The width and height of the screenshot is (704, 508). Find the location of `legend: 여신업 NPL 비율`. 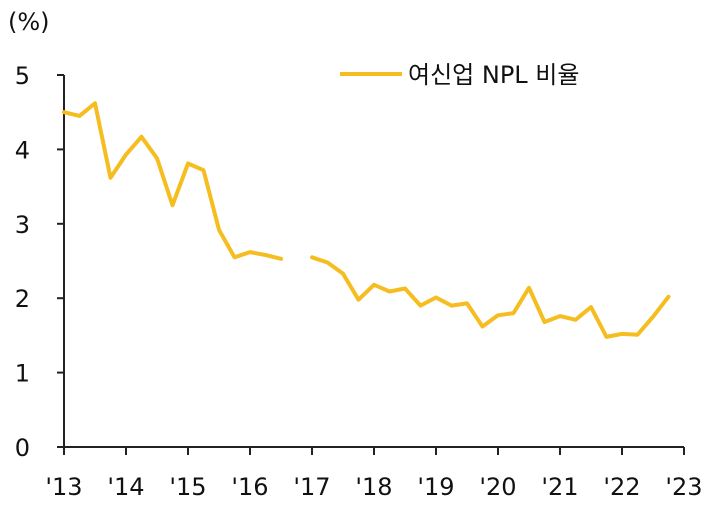

legend: 여신업 NPL 비율 is located at coordinates (459, 75).